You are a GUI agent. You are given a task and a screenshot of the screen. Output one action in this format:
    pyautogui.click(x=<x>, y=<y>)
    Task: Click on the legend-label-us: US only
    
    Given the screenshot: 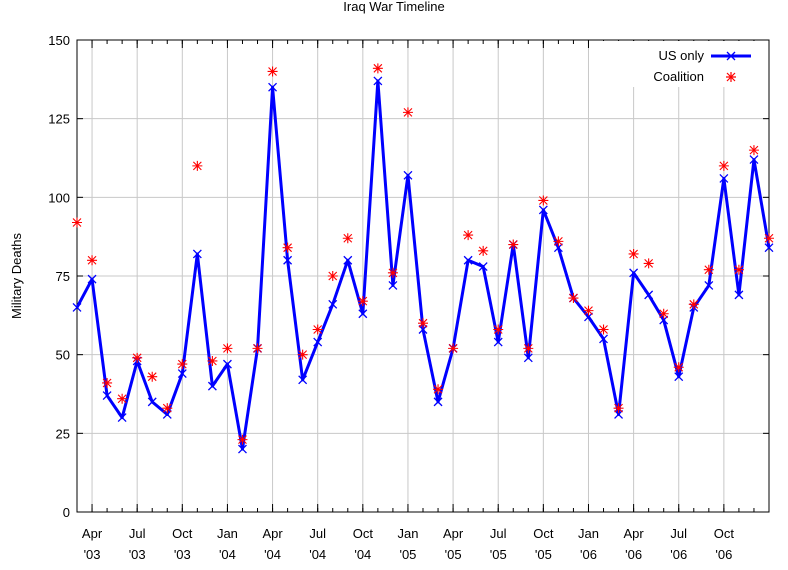 What is the action you would take?
    pyautogui.click(x=681, y=55)
    